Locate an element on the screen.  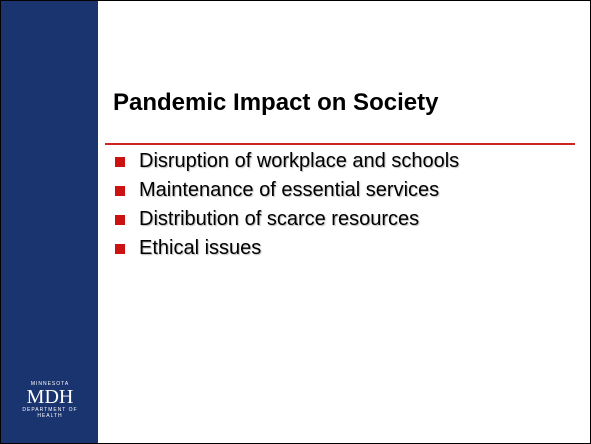
slide-title: Pandemic Impact on Society is located at coordinates (276, 102).